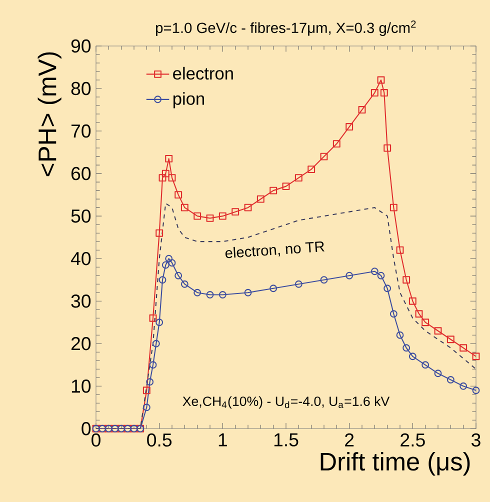 This screenshot has width=490, height=502. I want to click on y-tick-label: 50, so click(81, 216).